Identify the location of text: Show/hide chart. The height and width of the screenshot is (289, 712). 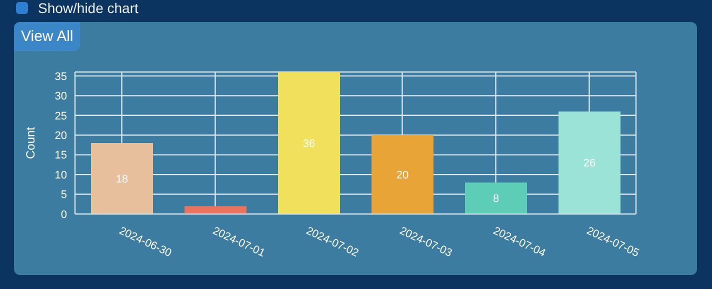
(88, 8).